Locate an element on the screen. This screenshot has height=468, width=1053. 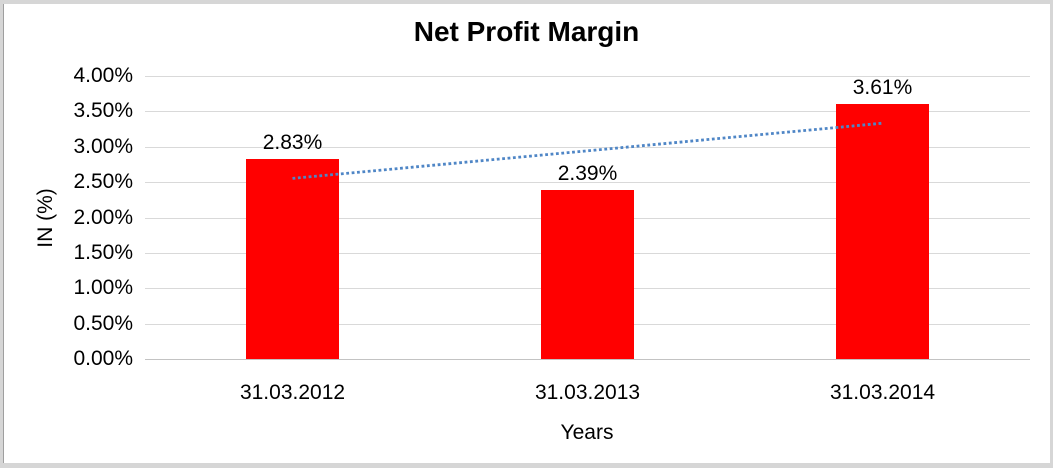
y-tick-label: 4.00% is located at coordinates (103, 75).